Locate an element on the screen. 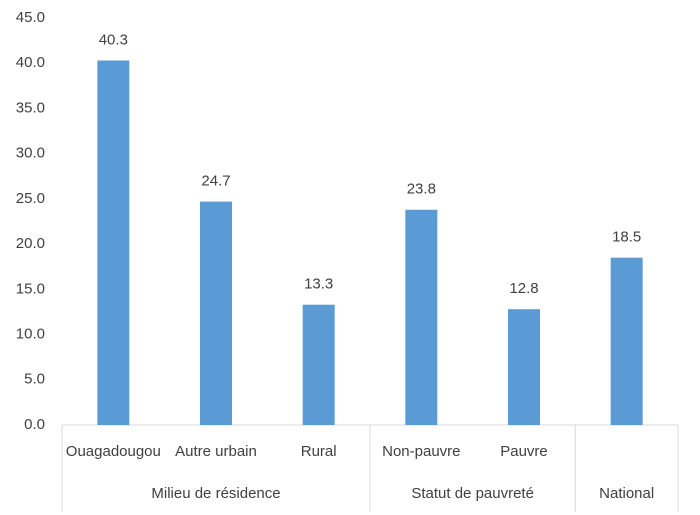  value-label: 13.3 is located at coordinates (318, 284).